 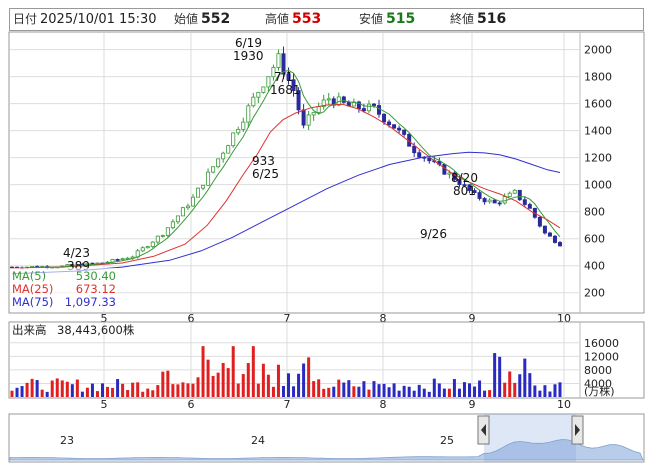 What do you see at coordinates (287, 404) in the screenshot?
I see `volume-x-tick: 7` at bounding box center [287, 404].